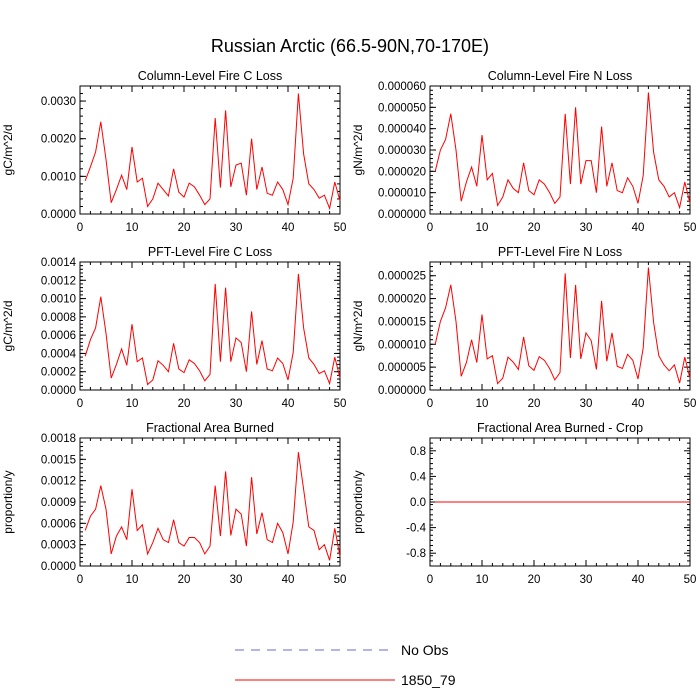  What do you see at coordinates (560, 252) in the screenshot?
I see `chart-title: PFT-Level Fire N Loss` at bounding box center [560, 252].